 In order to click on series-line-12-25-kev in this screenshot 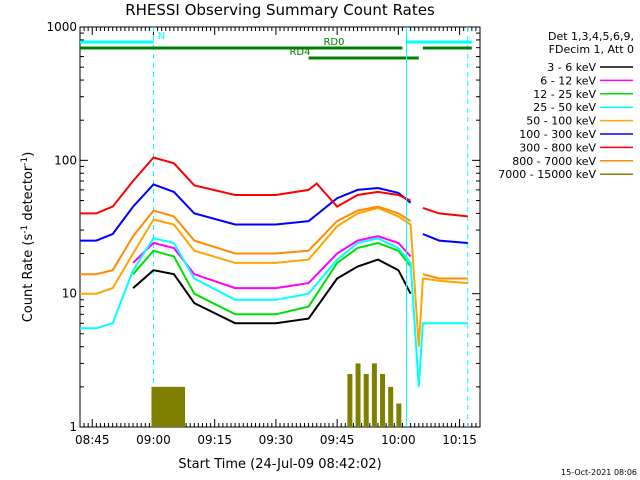, I will do `click(272, 278)`.